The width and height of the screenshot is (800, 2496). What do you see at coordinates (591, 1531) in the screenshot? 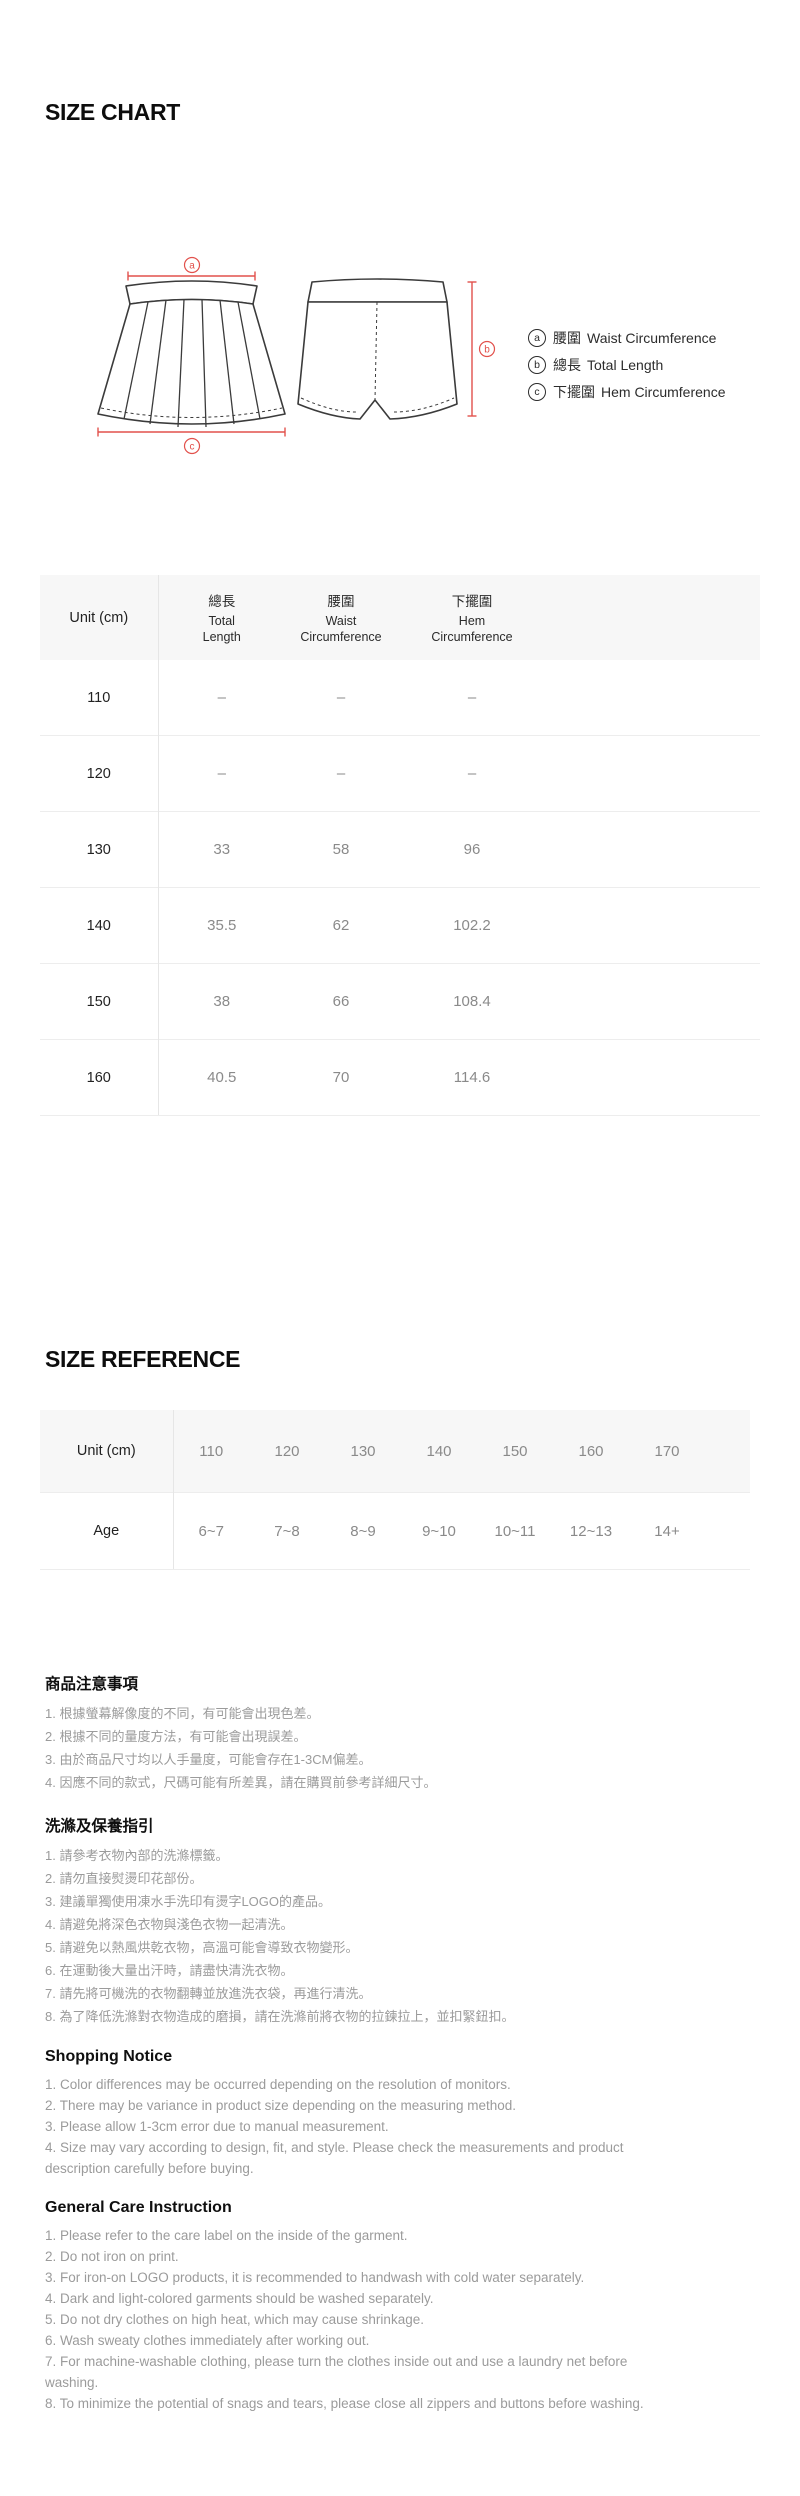
I see `age-cell: 12~13` at bounding box center [591, 1531].